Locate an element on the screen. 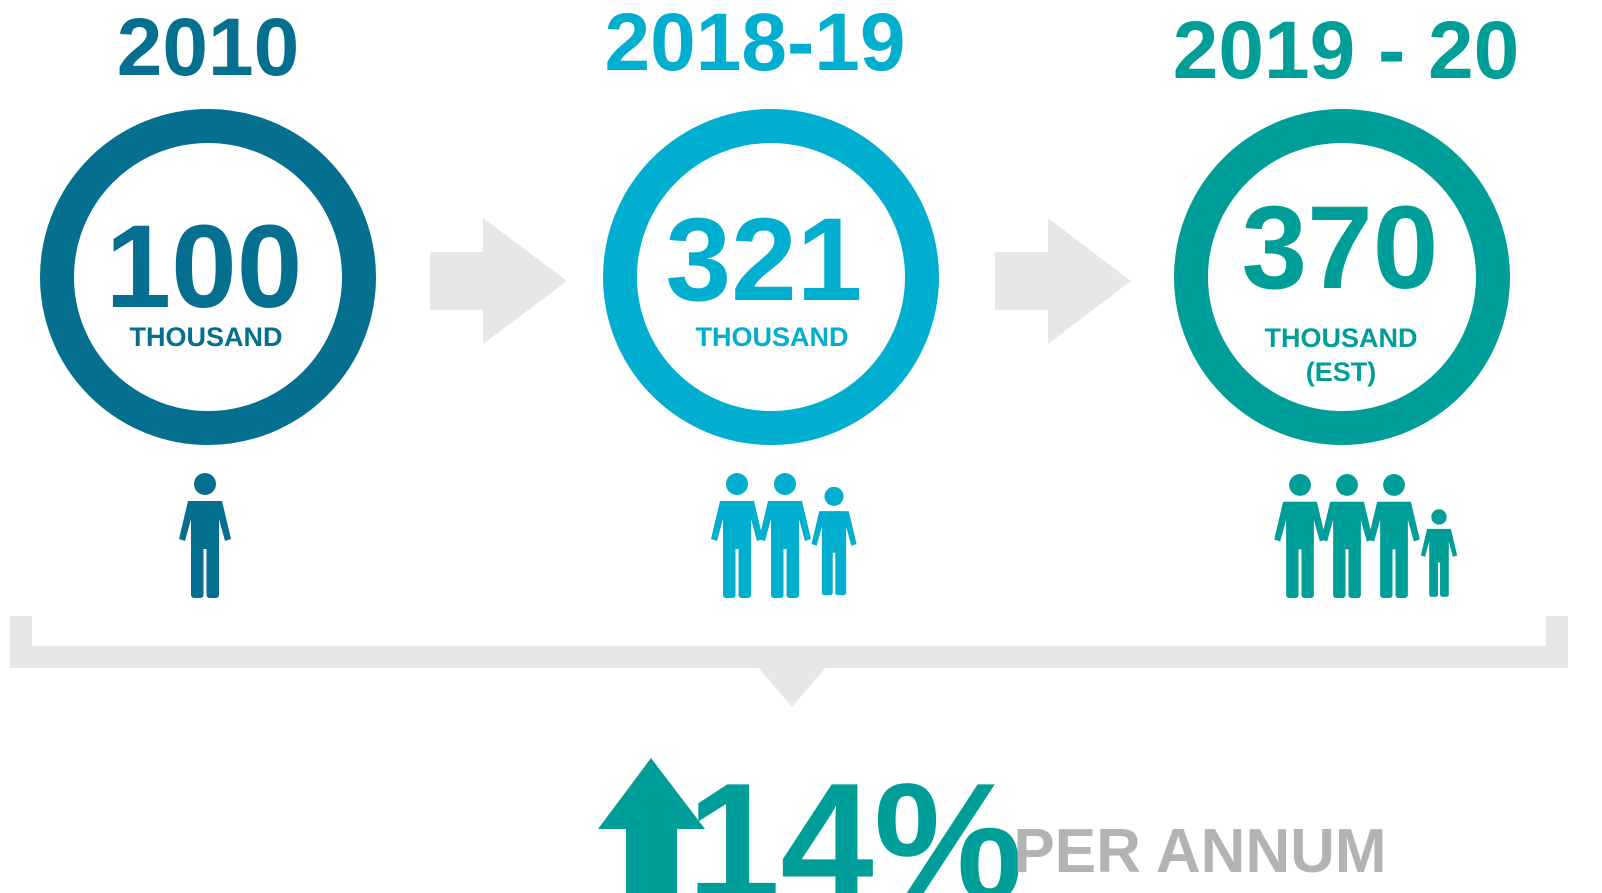 The image size is (1602, 893). bracket-pointer is located at coordinates (792, 686).